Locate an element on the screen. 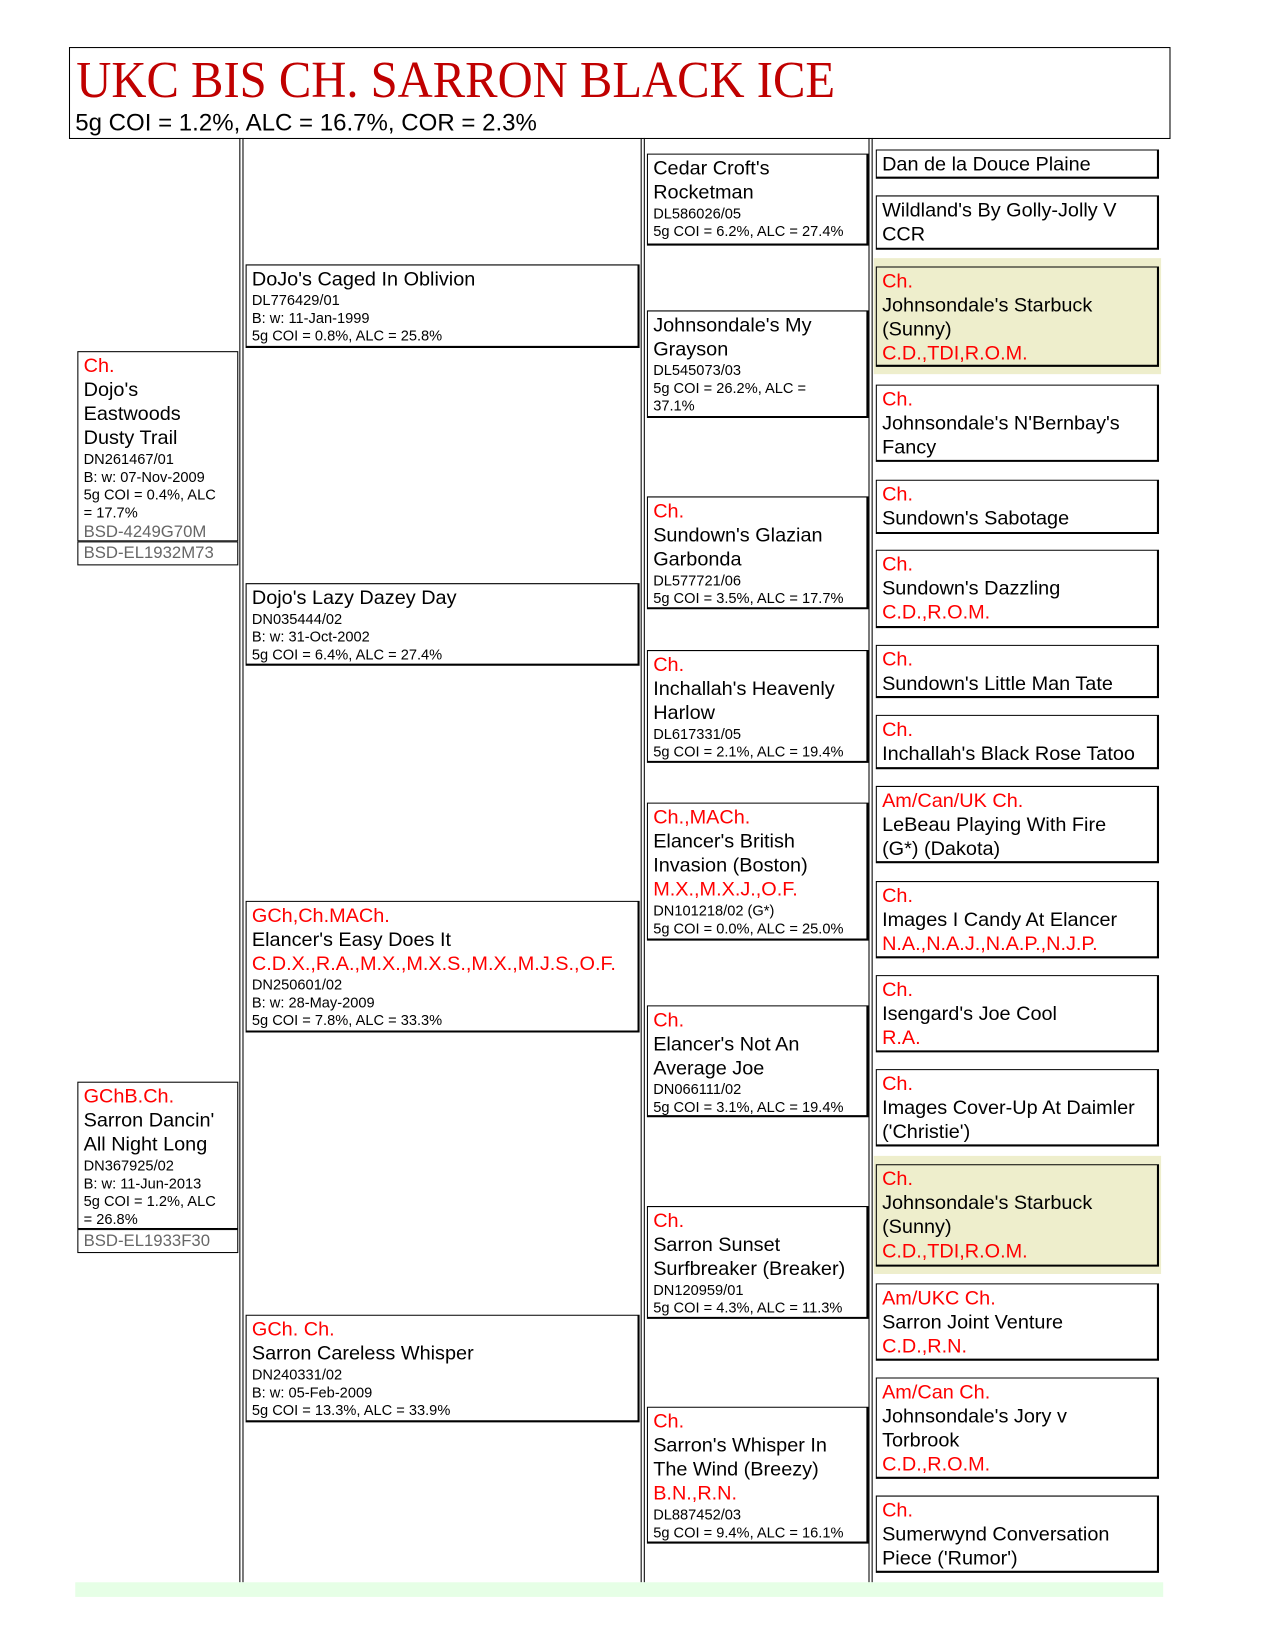 Image resolution: width=1275 pixels, height=1650 pixels. dog-name: (G*) (Dakota) is located at coordinates (941, 849).